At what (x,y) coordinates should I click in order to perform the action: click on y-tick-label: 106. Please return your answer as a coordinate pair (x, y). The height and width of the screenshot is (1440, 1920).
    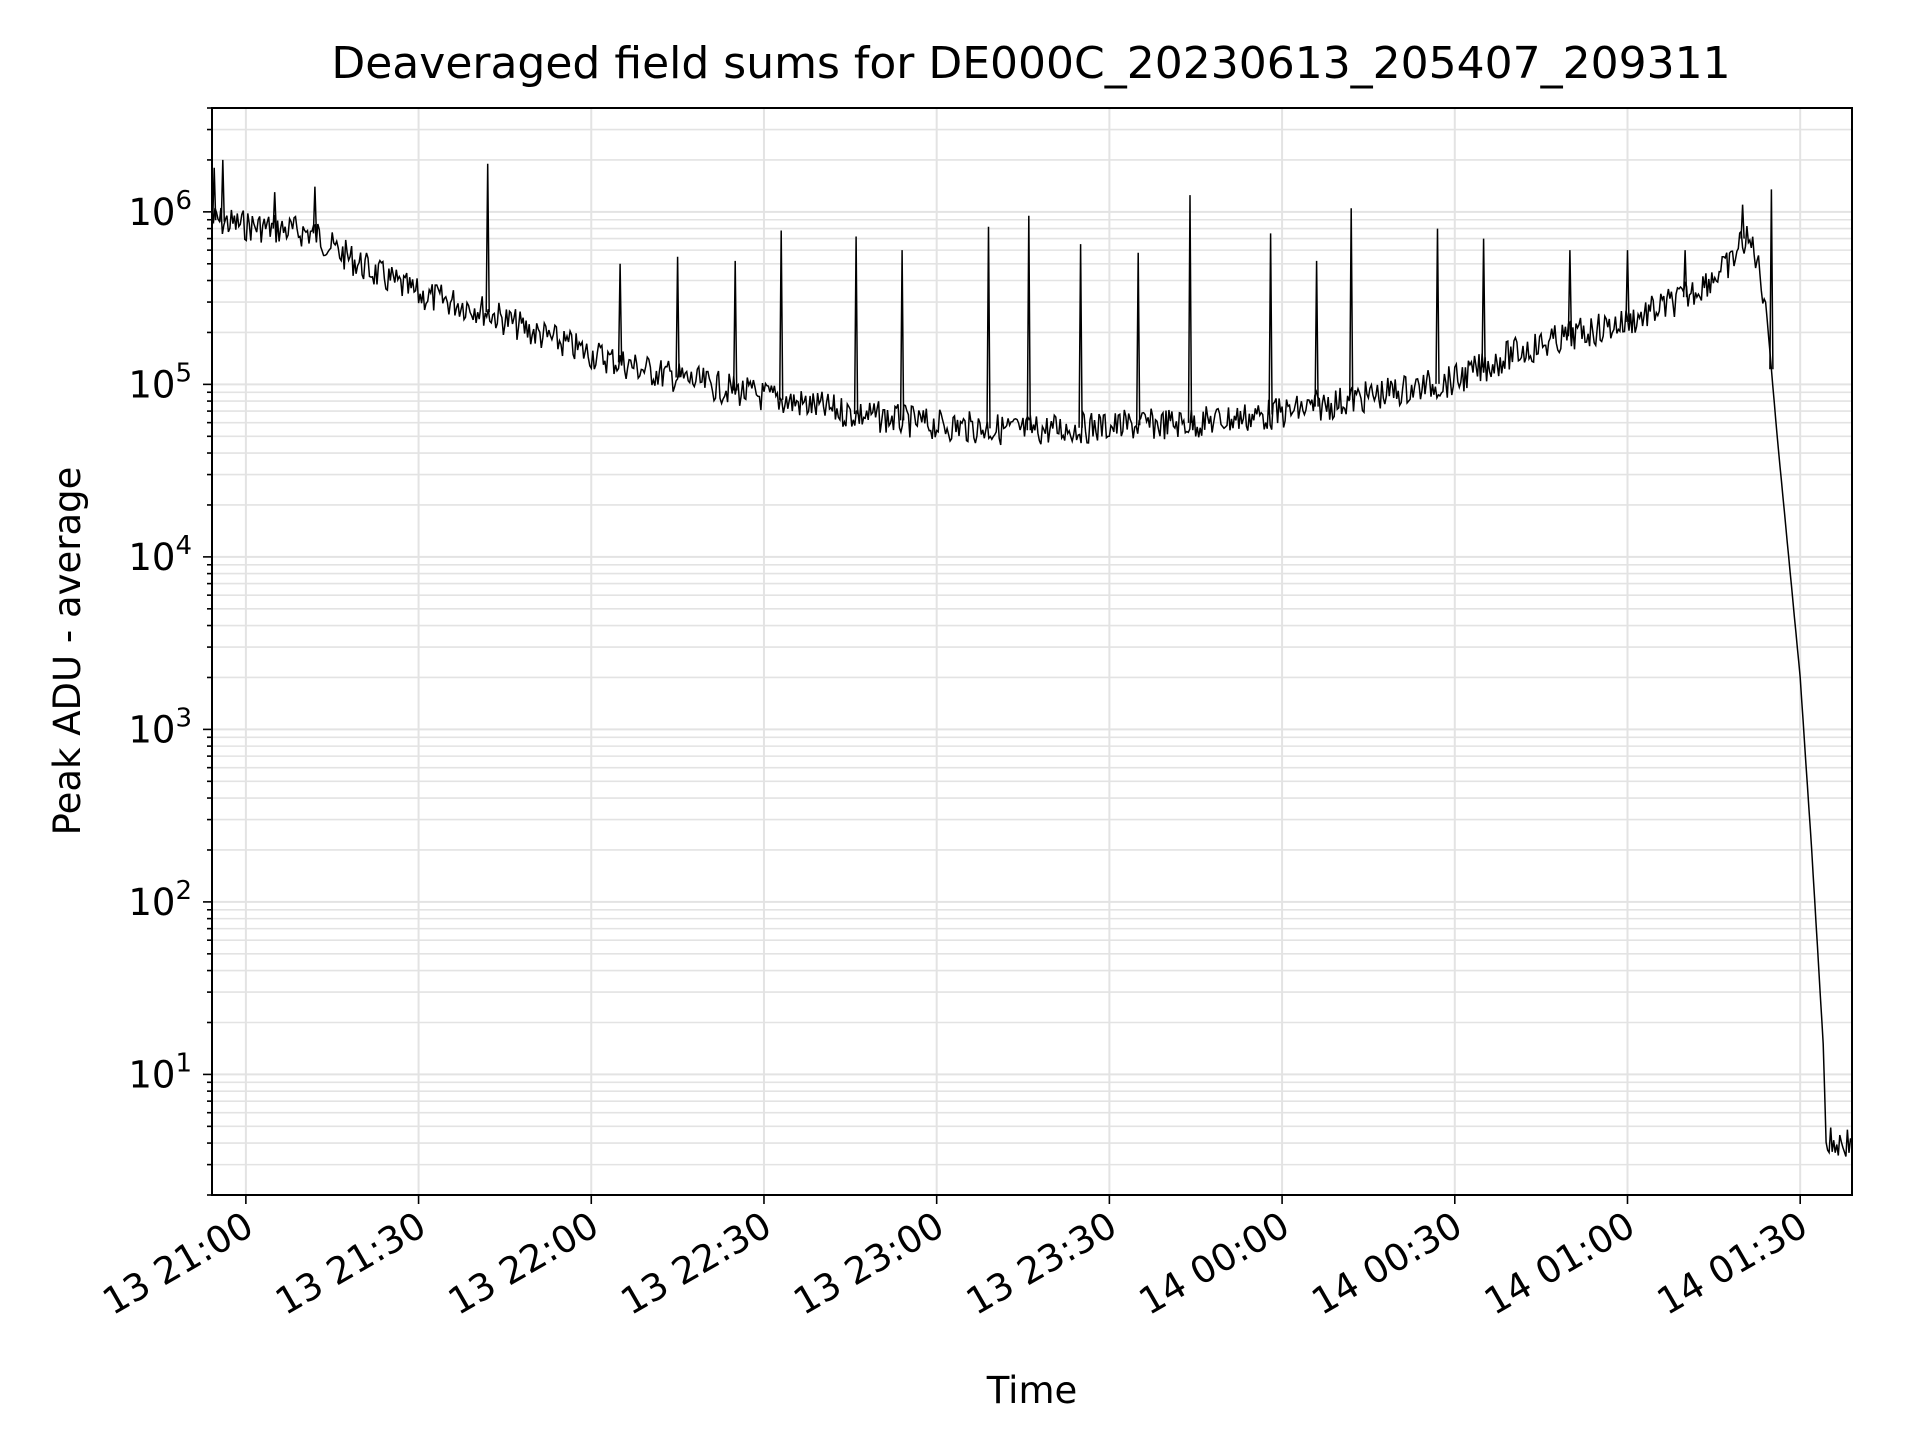
    Looking at the image, I should click on (160, 210).